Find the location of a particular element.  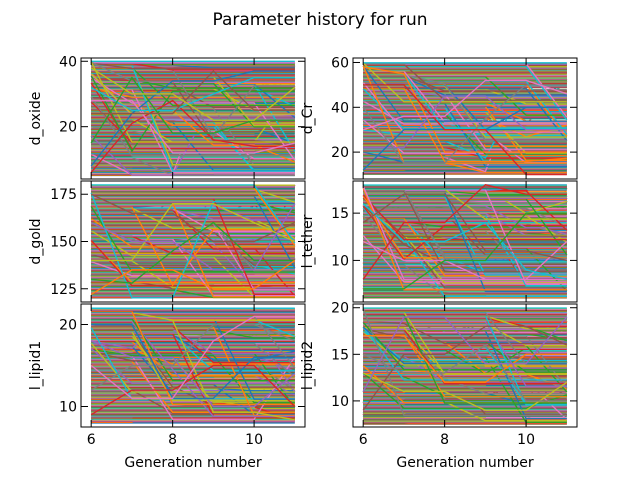

y-tick-label: 60 is located at coordinates (340, 63).